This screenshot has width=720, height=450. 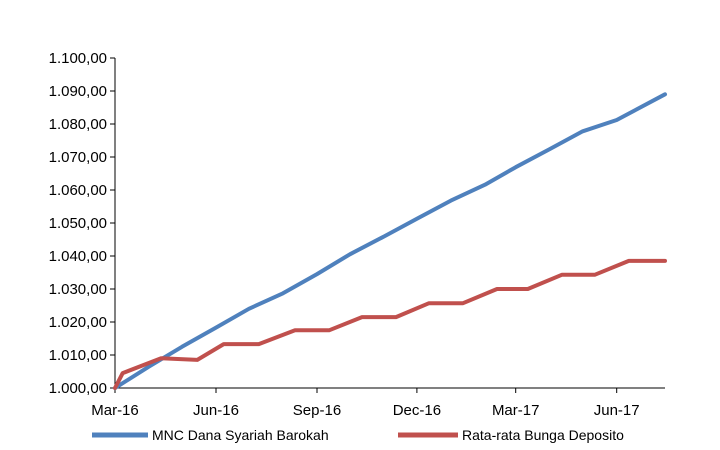 I want to click on legend-label-1: Rata-rata Bunga Deposito, so click(x=543, y=435).